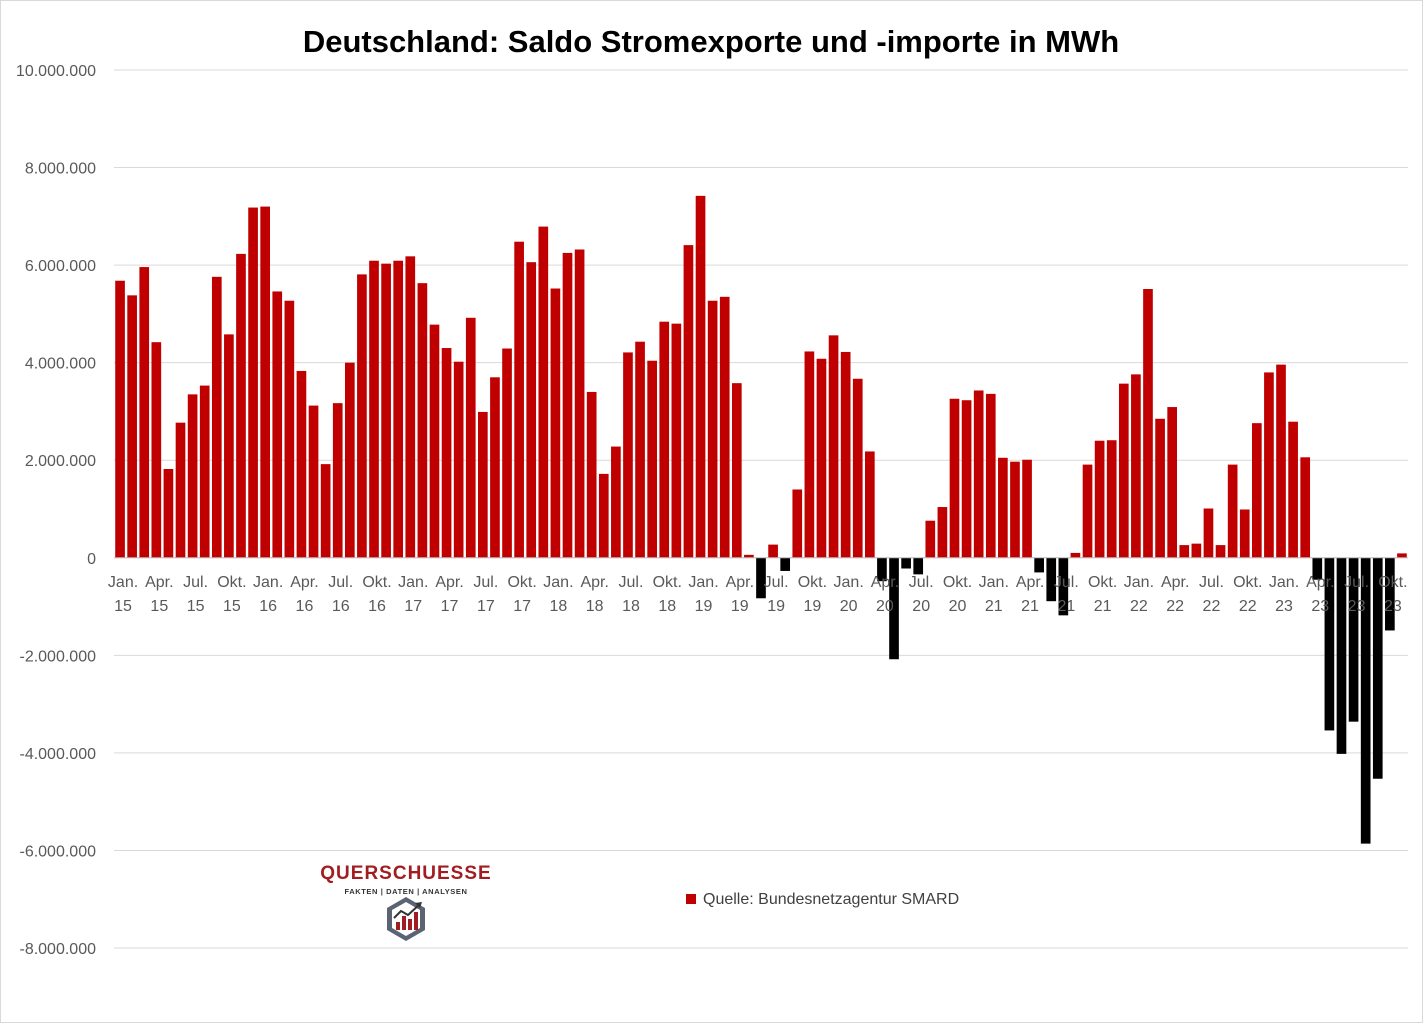 The image size is (1423, 1023). Describe the element at coordinates (776, 606) in the screenshot. I see `x-tick-label-year: 19` at that location.